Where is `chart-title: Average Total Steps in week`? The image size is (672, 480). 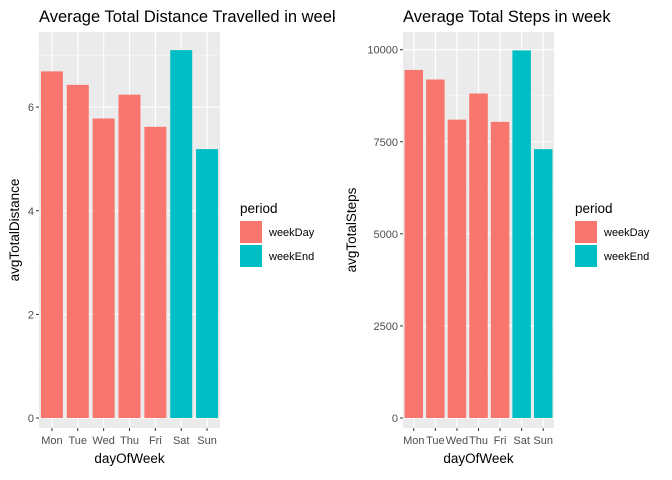
chart-title: Average Total Steps in week is located at coordinates (507, 17).